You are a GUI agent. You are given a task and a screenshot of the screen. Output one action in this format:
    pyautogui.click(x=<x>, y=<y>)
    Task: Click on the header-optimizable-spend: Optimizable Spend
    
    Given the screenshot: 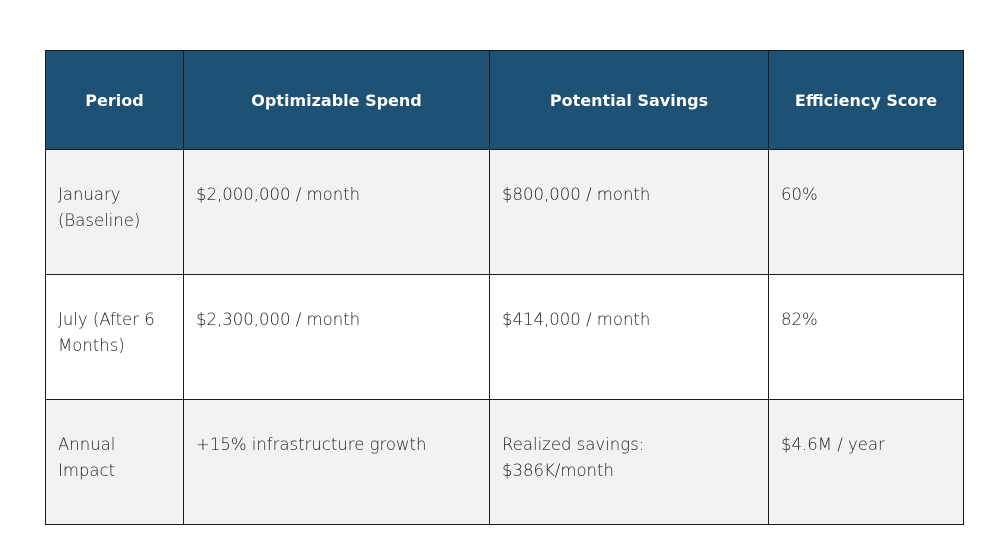 What is the action you would take?
    pyautogui.click(x=336, y=100)
    